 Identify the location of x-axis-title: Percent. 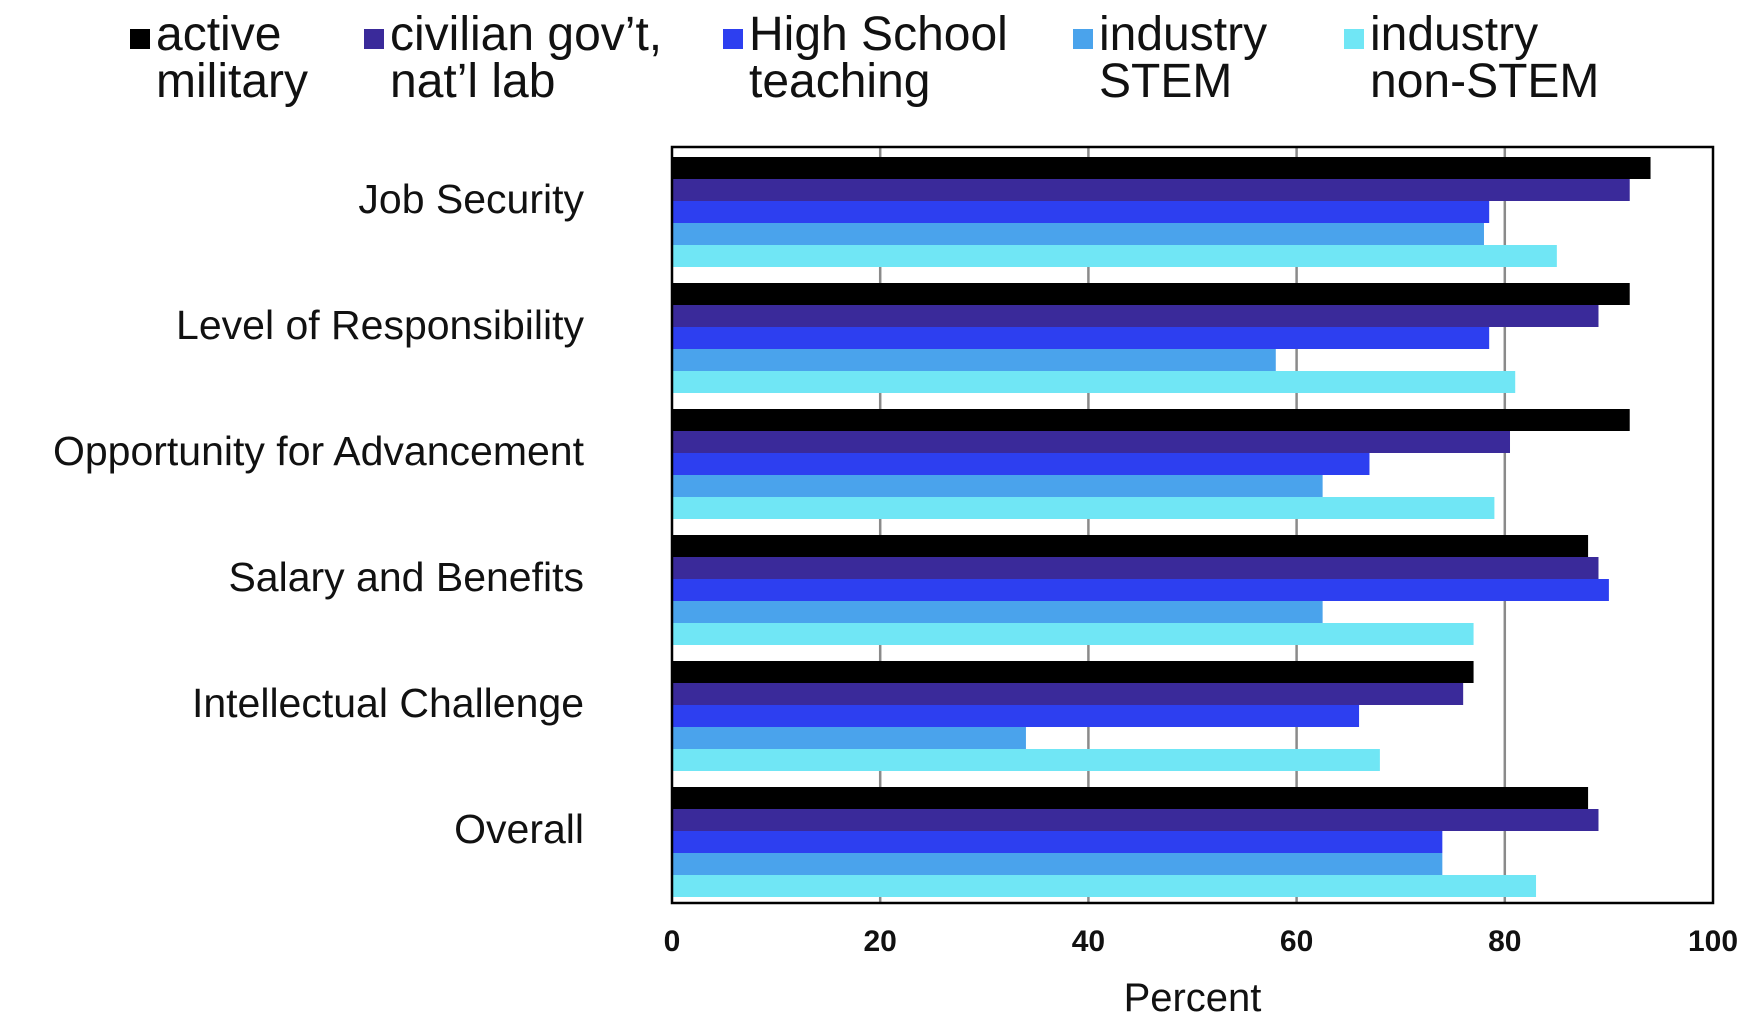
(1193, 995).